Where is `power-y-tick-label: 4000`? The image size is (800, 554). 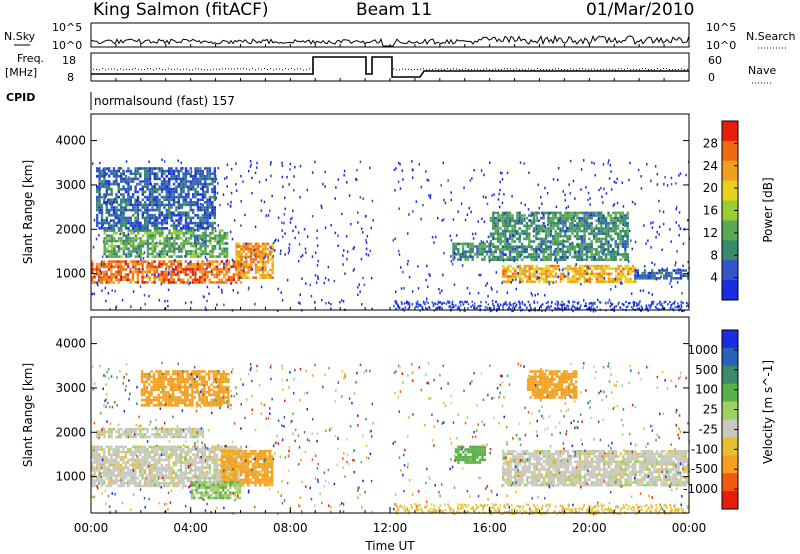 power-y-tick-label: 4000 is located at coordinates (70, 141).